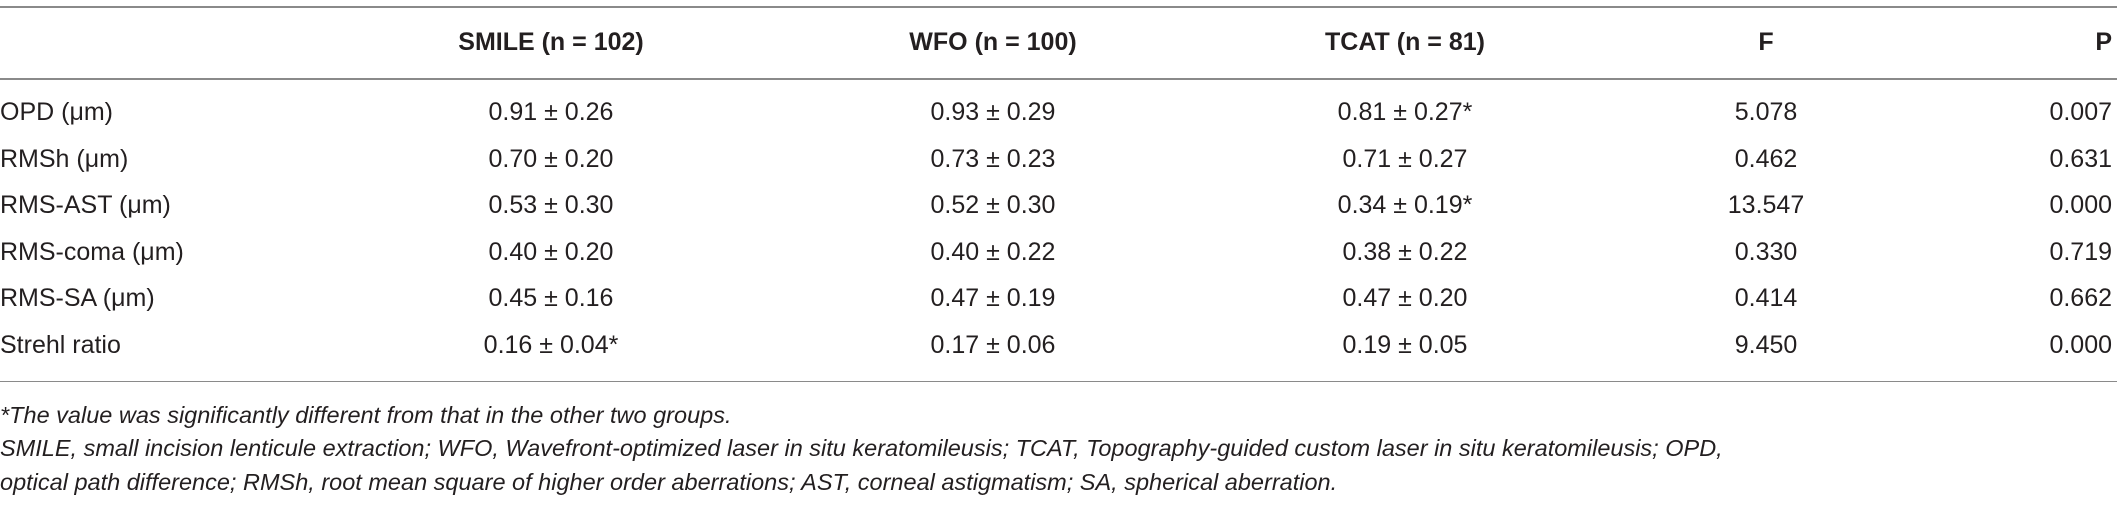  What do you see at coordinates (2080, 298) in the screenshot?
I see `table-cell: 0.662` at bounding box center [2080, 298].